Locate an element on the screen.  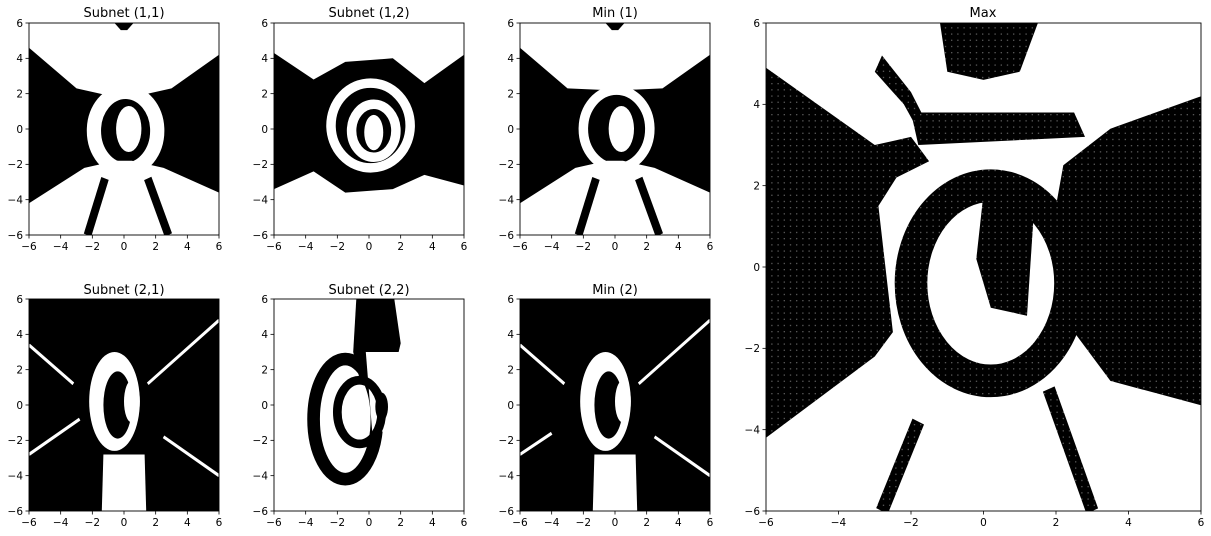
panel-title: Min (1) is located at coordinates (615, 13).